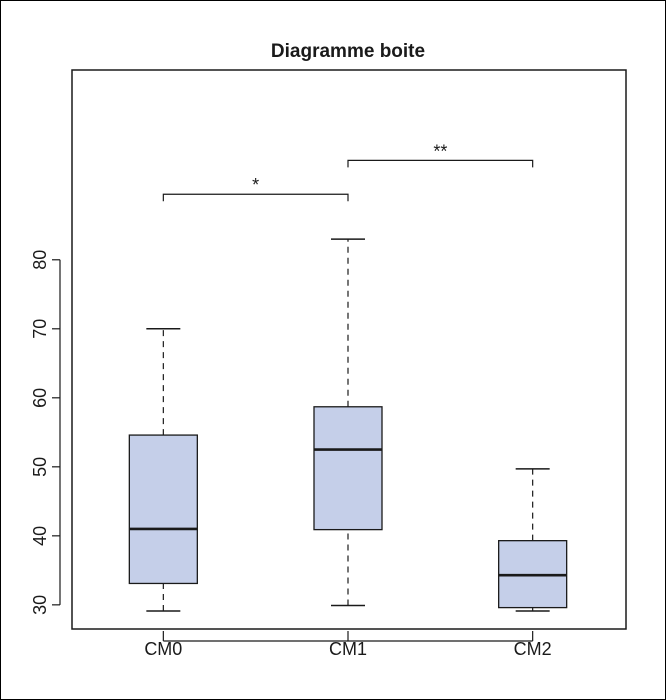  Describe the element at coordinates (255, 185) in the screenshot. I see `significance-label: *` at that location.